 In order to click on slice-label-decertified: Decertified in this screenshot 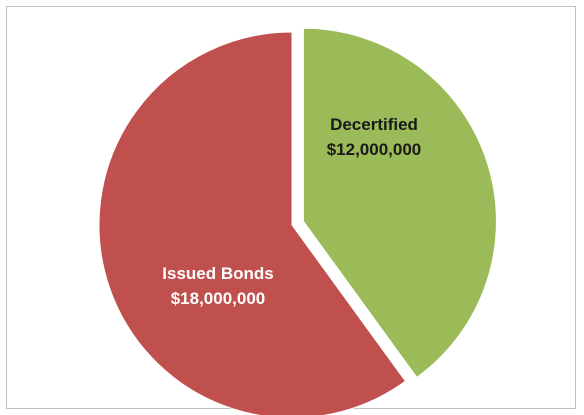, I will do `click(374, 124)`.